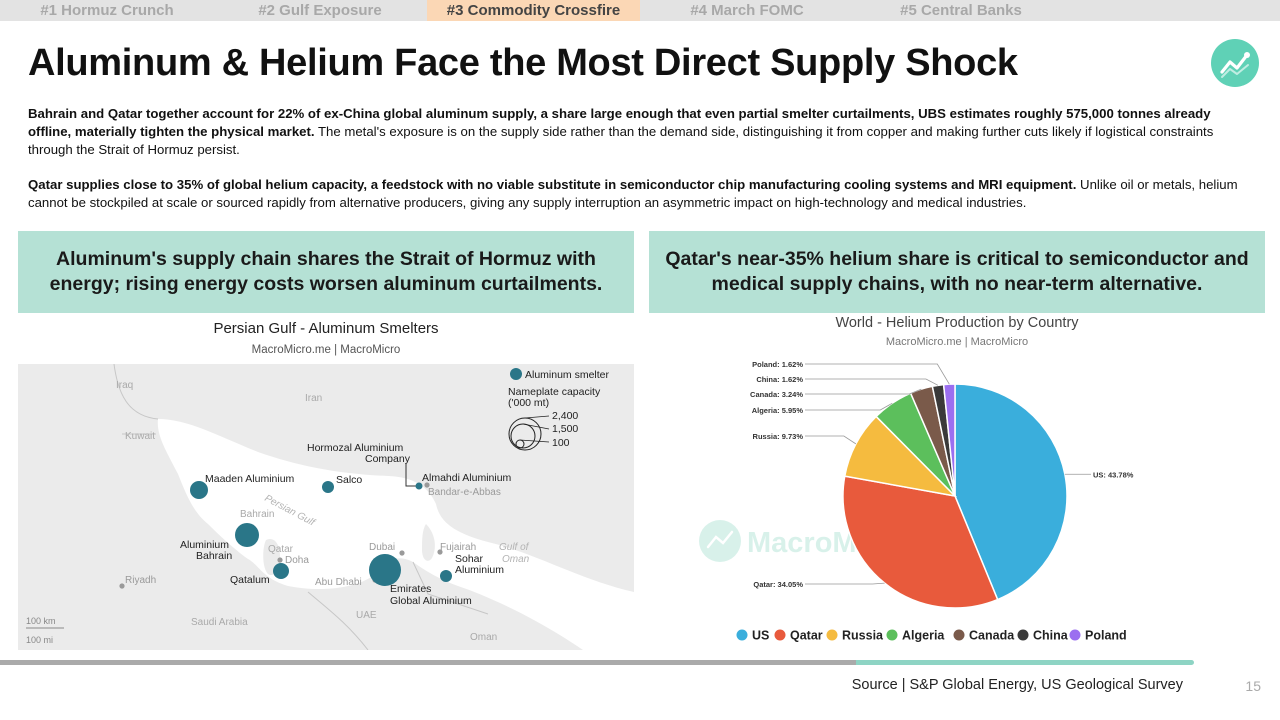 Image resolution: width=1280 pixels, height=720 pixels. What do you see at coordinates (250, 580) in the screenshot?
I see `smelter-label-qatalum: Qatalum` at bounding box center [250, 580].